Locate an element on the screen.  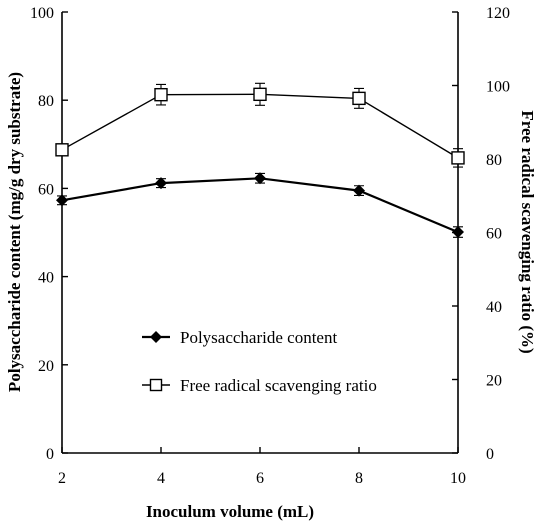
right-y-tick-label: 20 is located at coordinates (494, 381).